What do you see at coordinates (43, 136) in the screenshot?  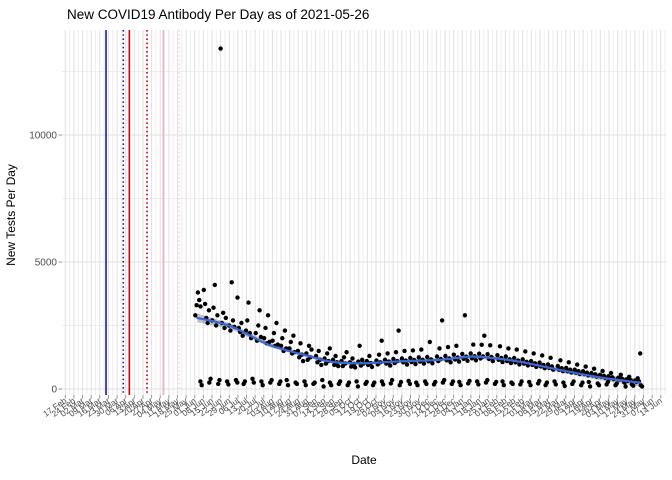 I see `y-tick-label: 10000` at bounding box center [43, 136].